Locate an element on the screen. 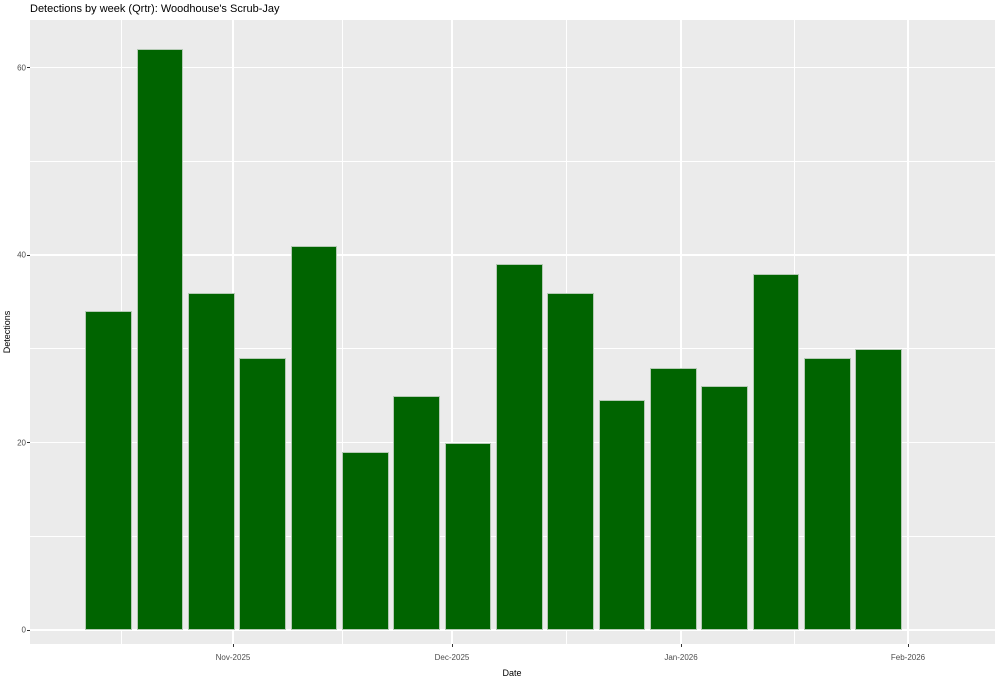 This screenshot has height=685, width=1000. y-tick-label: 60 is located at coordinates (21, 67).